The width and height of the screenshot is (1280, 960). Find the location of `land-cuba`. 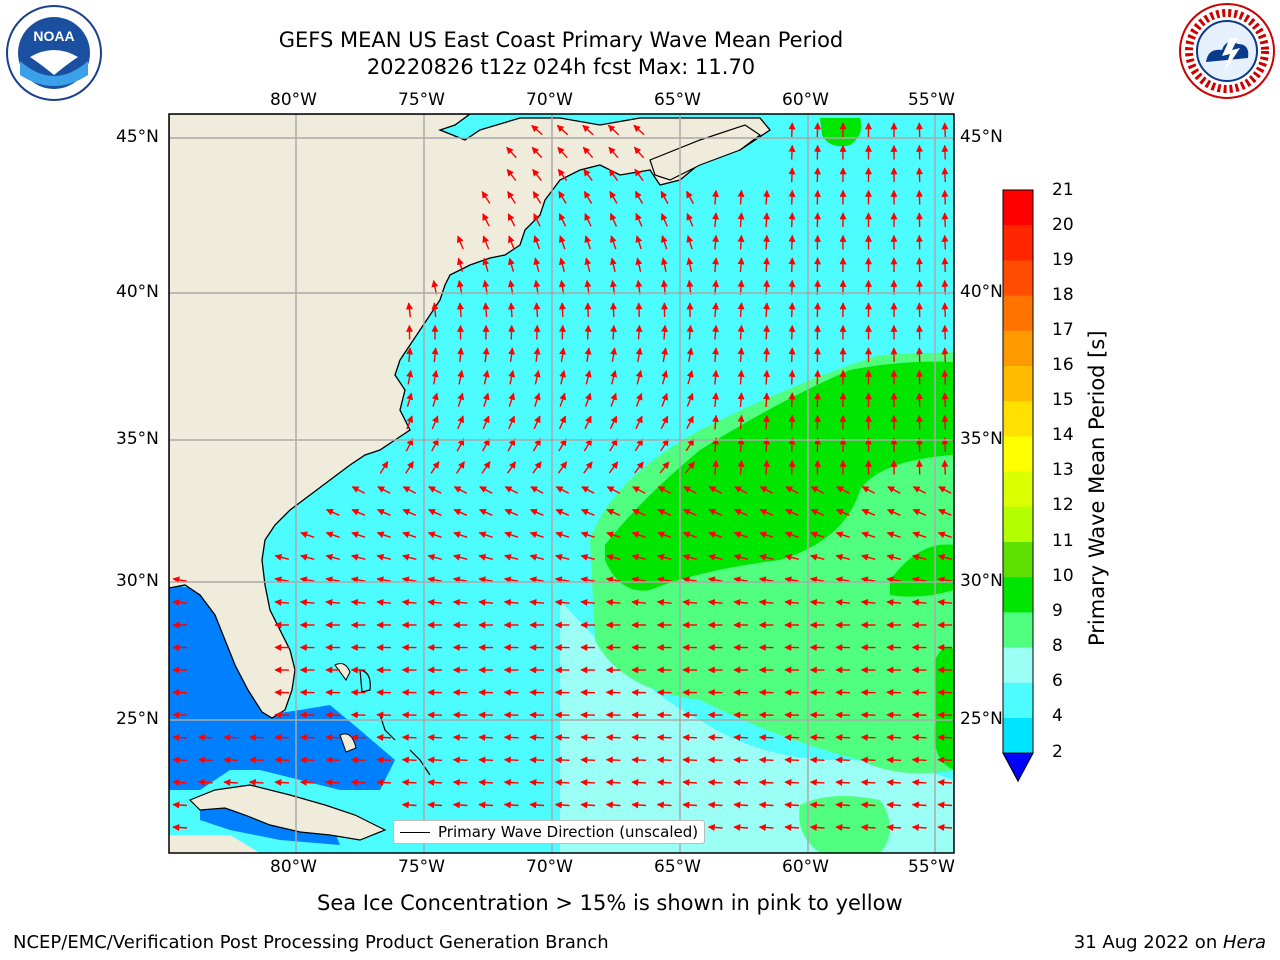

land-cuba is located at coordinates (287, 812).